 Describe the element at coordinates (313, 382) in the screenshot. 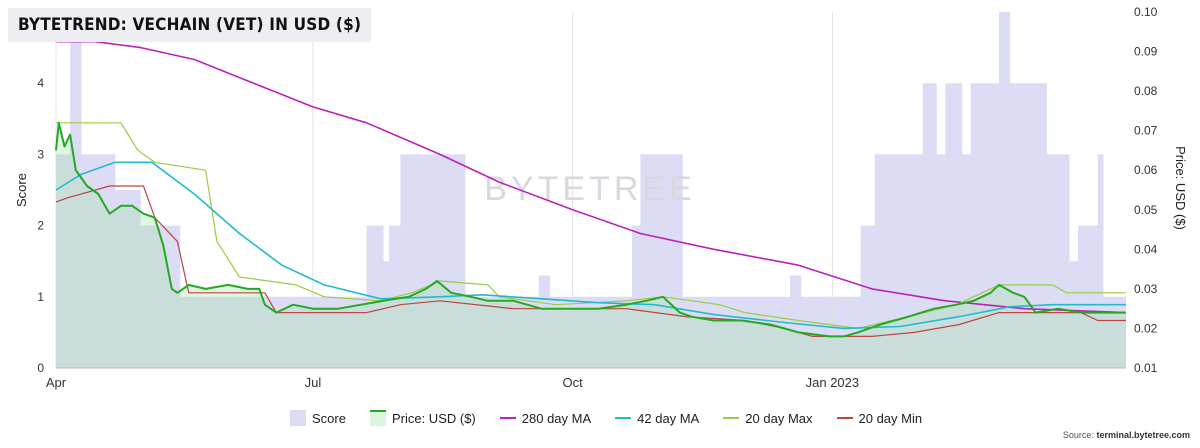

I see `x-tick-label-1: Jul` at that location.